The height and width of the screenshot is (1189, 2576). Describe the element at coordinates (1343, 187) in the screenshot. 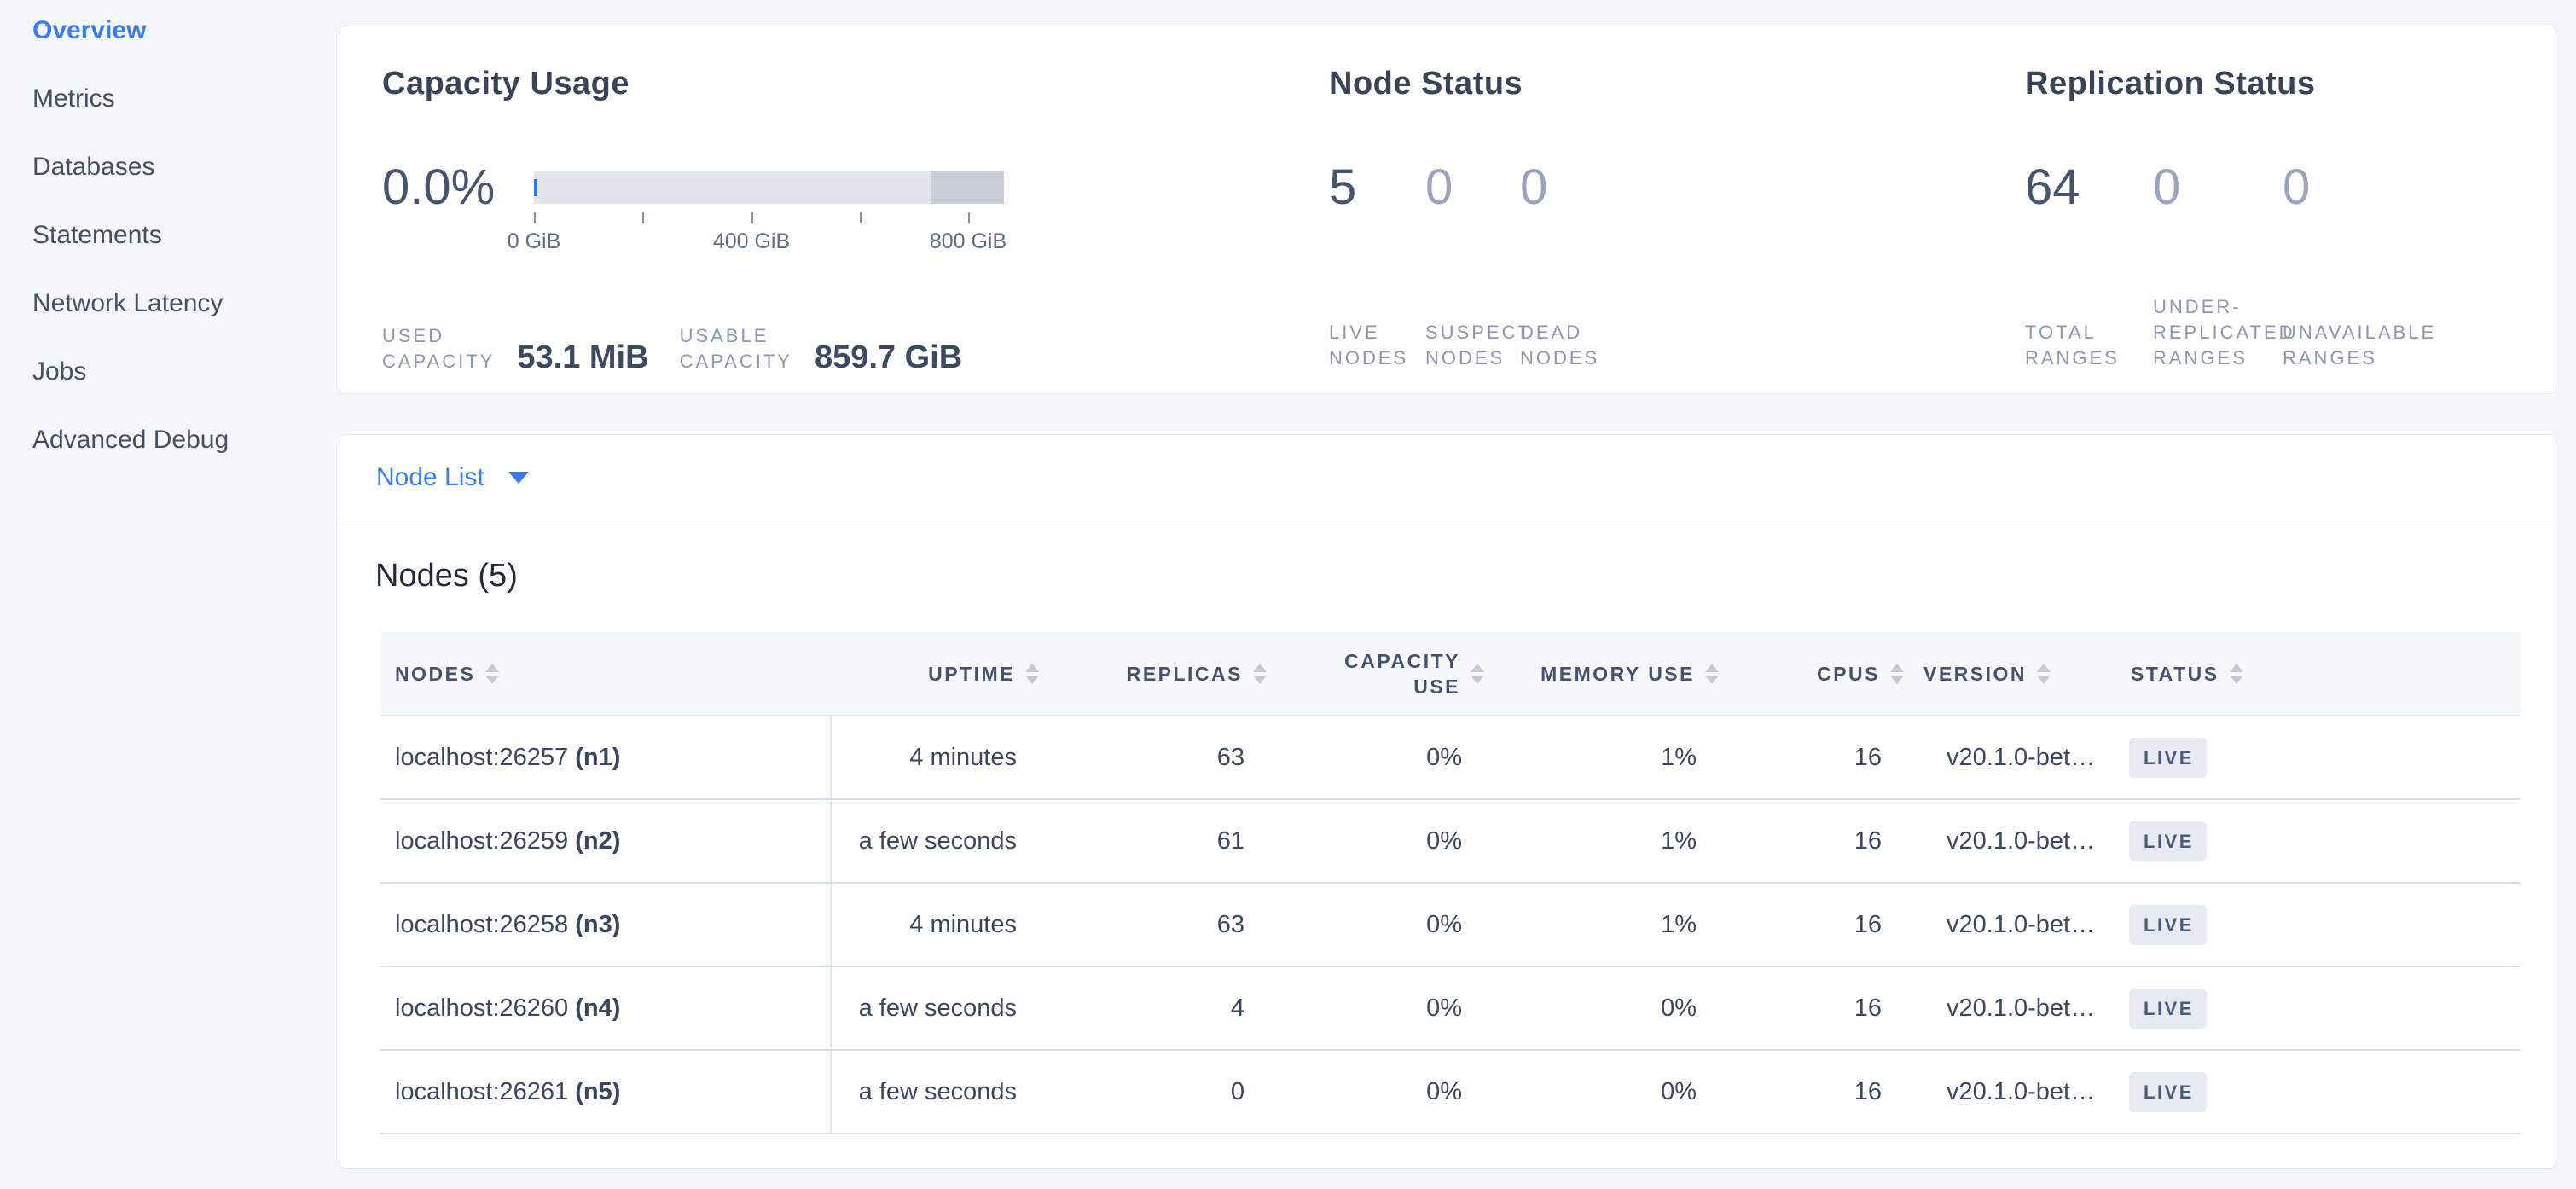

I see `node-status-value-live-nodes: 5` at that location.